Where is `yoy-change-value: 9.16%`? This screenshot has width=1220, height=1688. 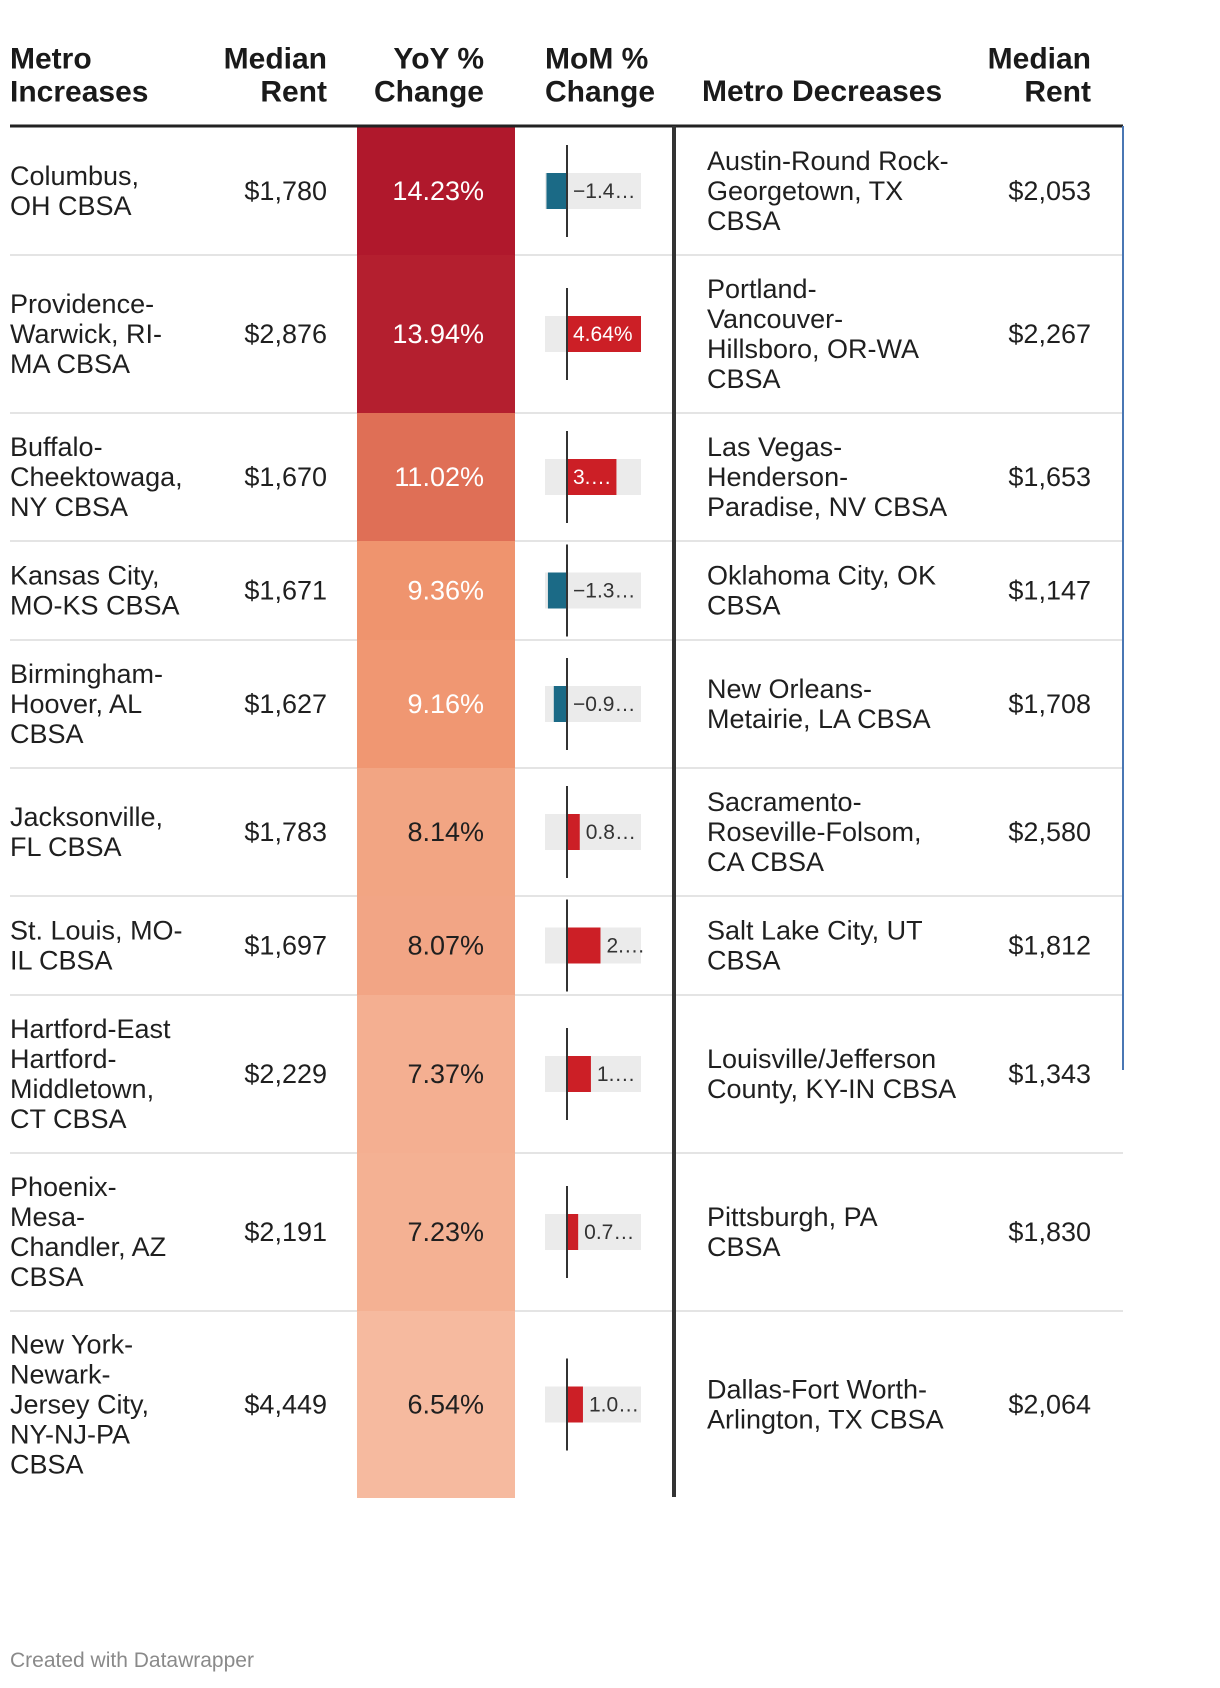
yoy-change-value: 9.16% is located at coordinates (445, 704).